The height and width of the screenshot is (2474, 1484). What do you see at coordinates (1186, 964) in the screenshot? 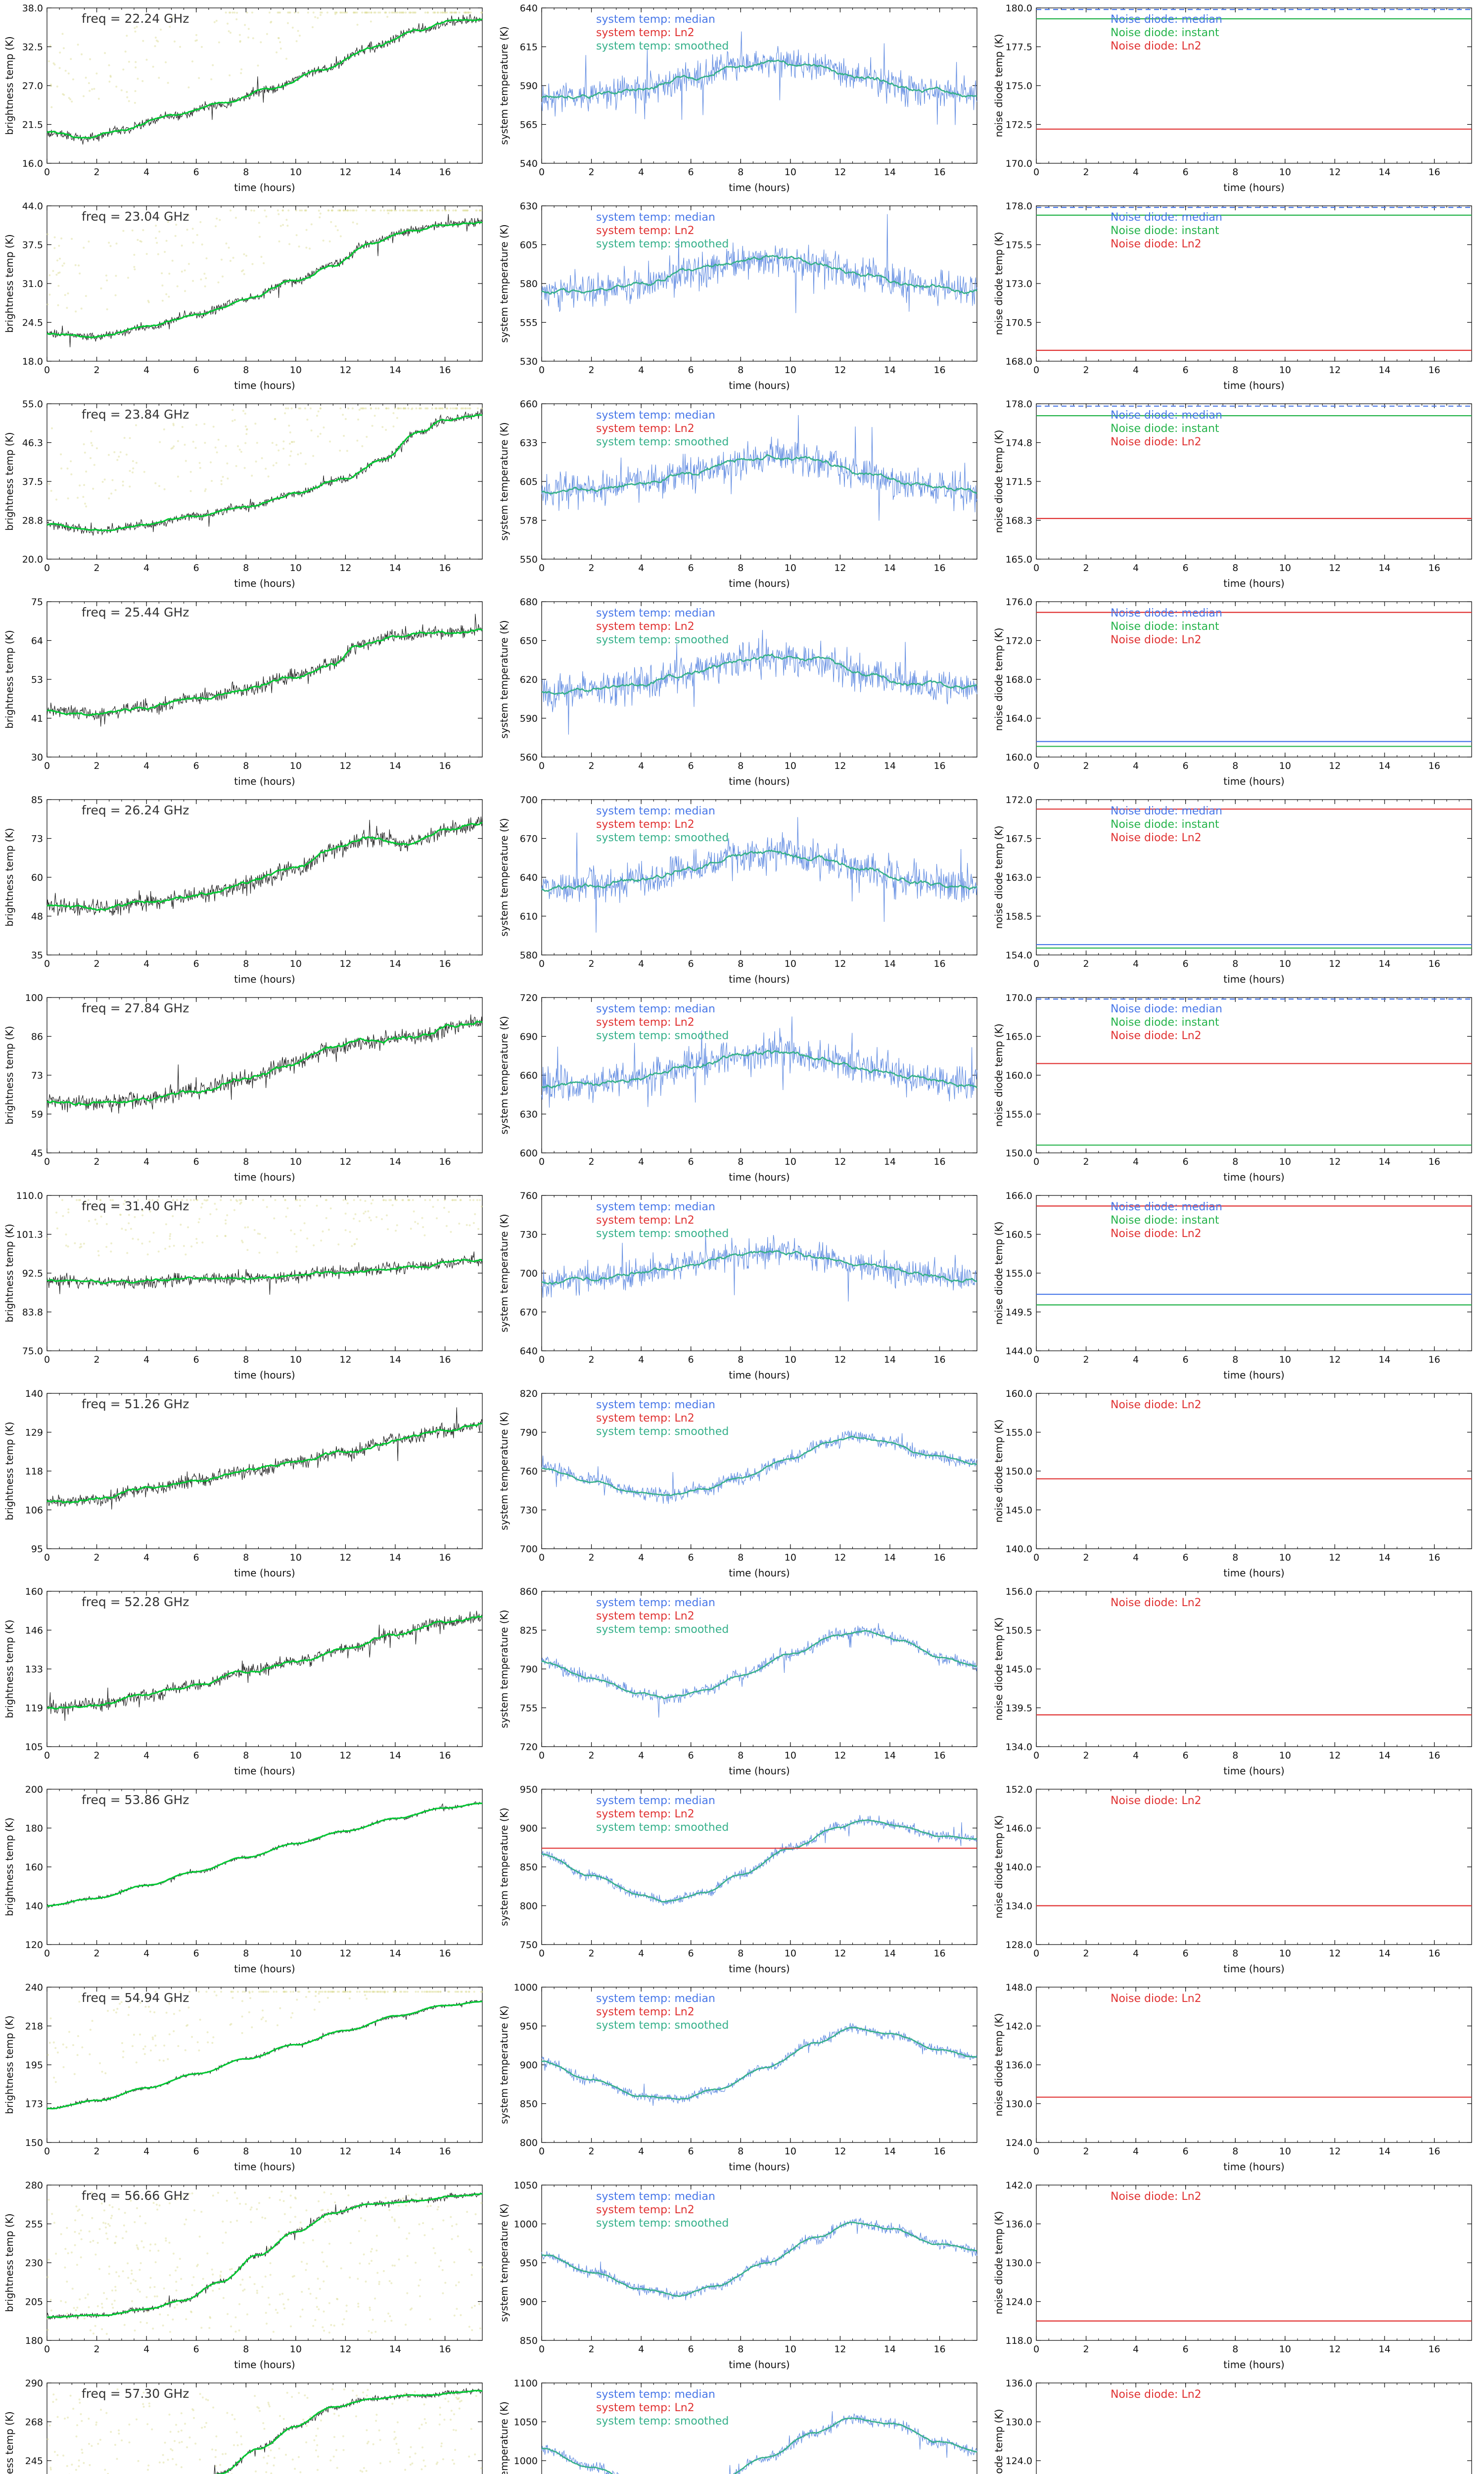
I see `x-tick-label: 6` at bounding box center [1186, 964].